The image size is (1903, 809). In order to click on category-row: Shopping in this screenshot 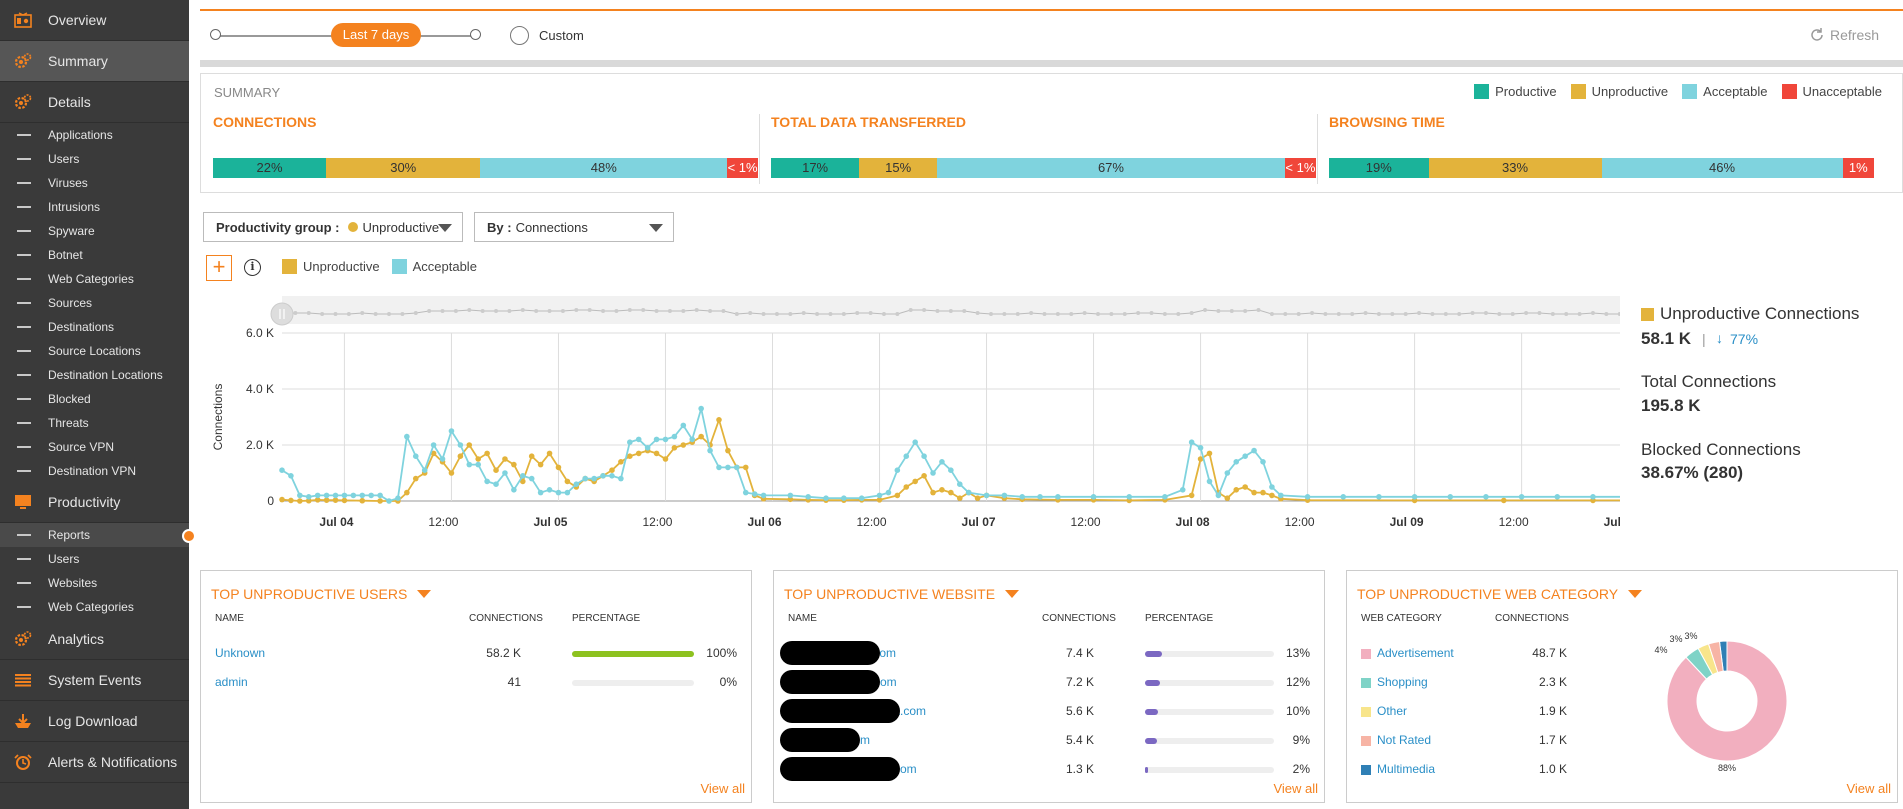, I will do `click(1394, 683)`.